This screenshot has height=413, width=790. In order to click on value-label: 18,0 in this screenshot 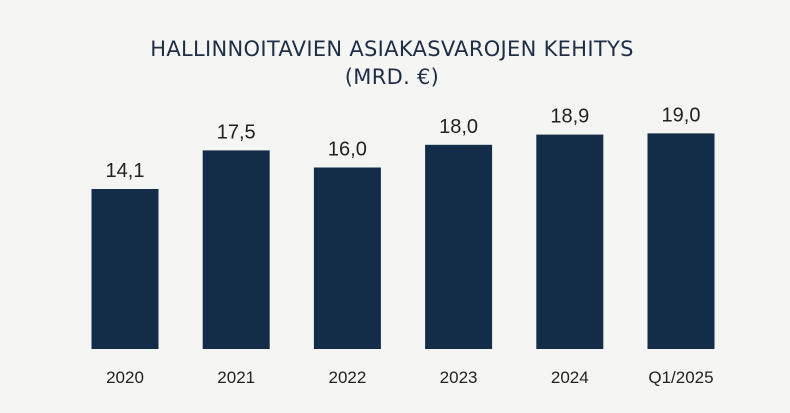, I will do `click(458, 127)`.